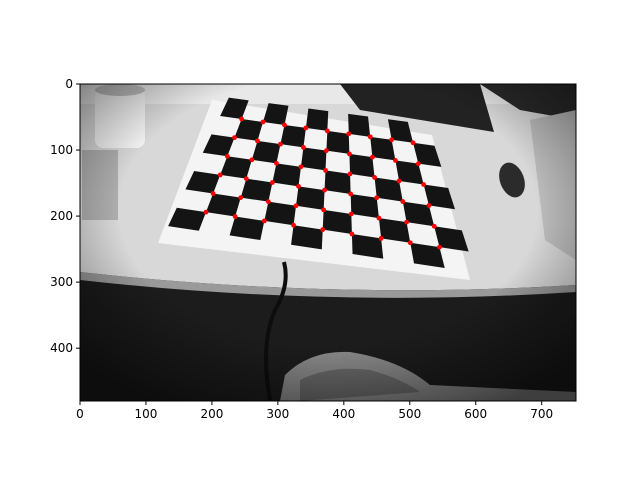 This screenshot has width=640, height=480. Describe the element at coordinates (211, 414) in the screenshot. I see `x-tick-label: 200` at that location.